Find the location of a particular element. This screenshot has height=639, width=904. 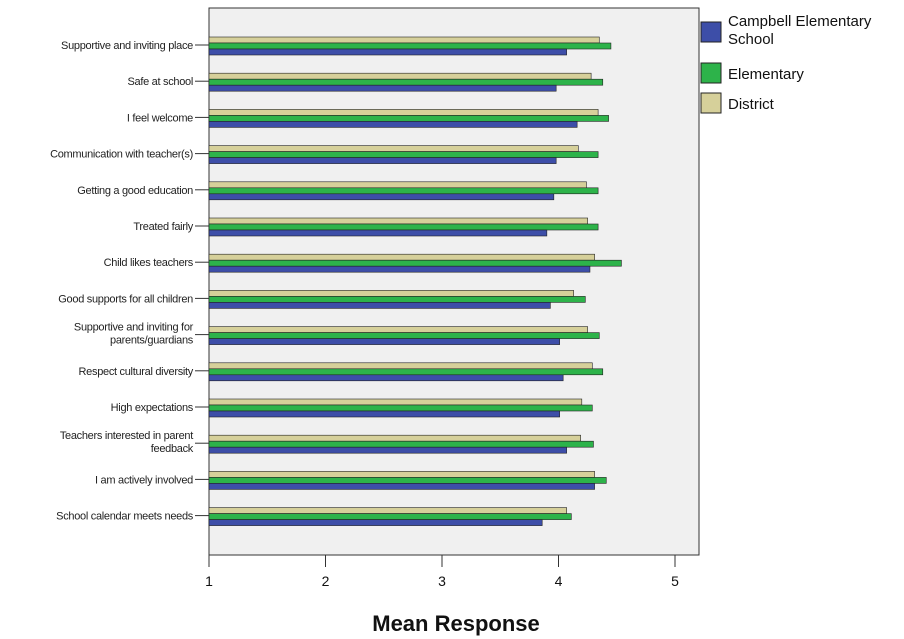

category-label: Child likes teachers is located at coordinates (149, 263).